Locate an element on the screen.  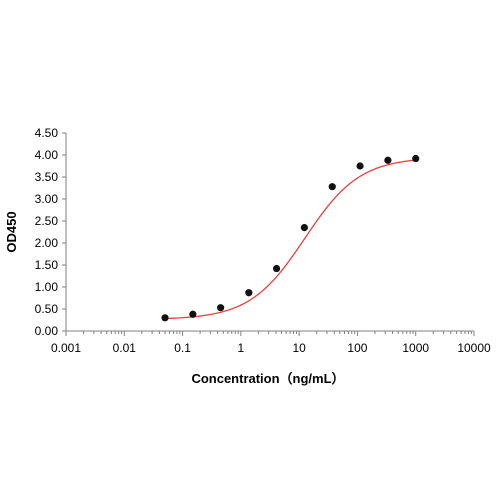
y-axis-title: OD450 is located at coordinates (11, 231).